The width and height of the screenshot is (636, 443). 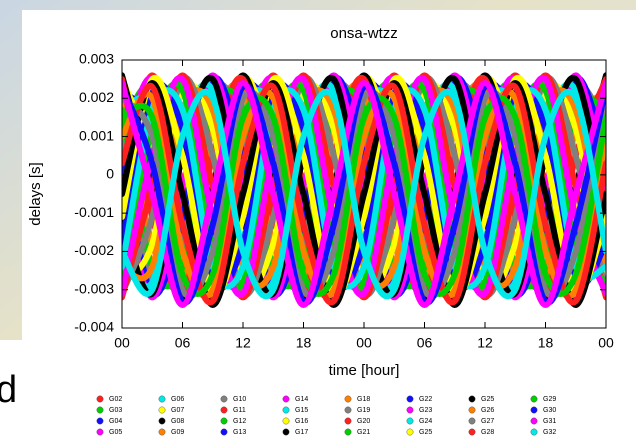 I want to click on legend-label: G30, so click(x=549, y=410).